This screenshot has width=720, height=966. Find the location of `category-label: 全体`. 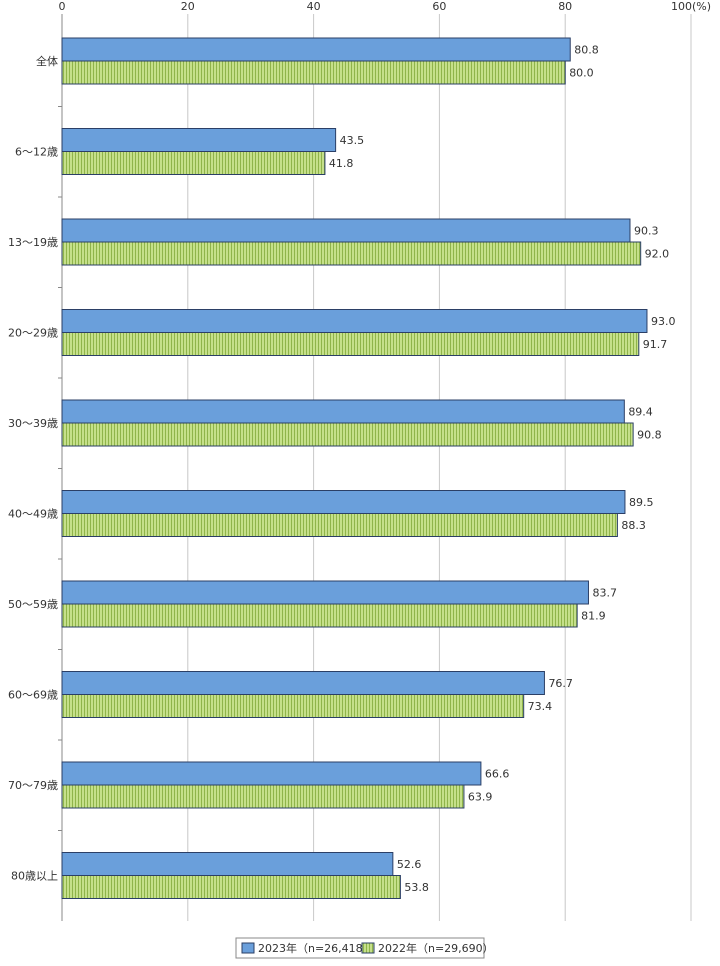

category-label: 全体 is located at coordinates (47, 61).